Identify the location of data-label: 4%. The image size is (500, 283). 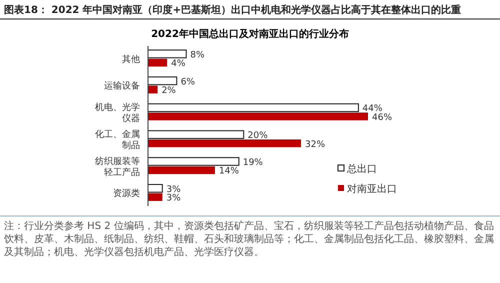
(178, 64).